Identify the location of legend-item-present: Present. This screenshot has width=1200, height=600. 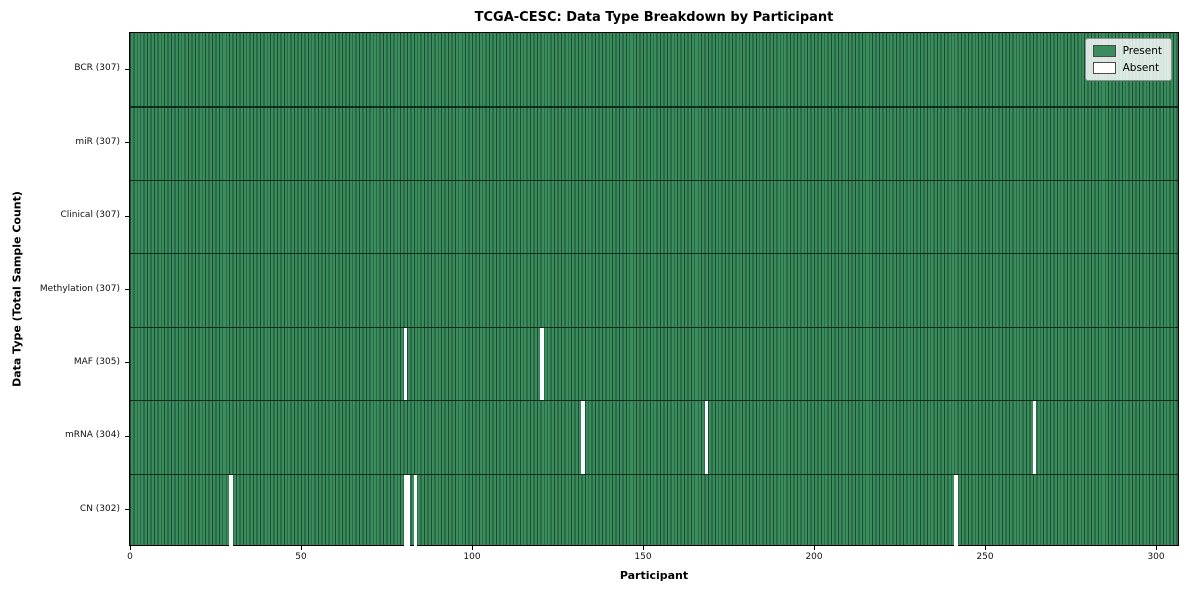
(1127, 51).